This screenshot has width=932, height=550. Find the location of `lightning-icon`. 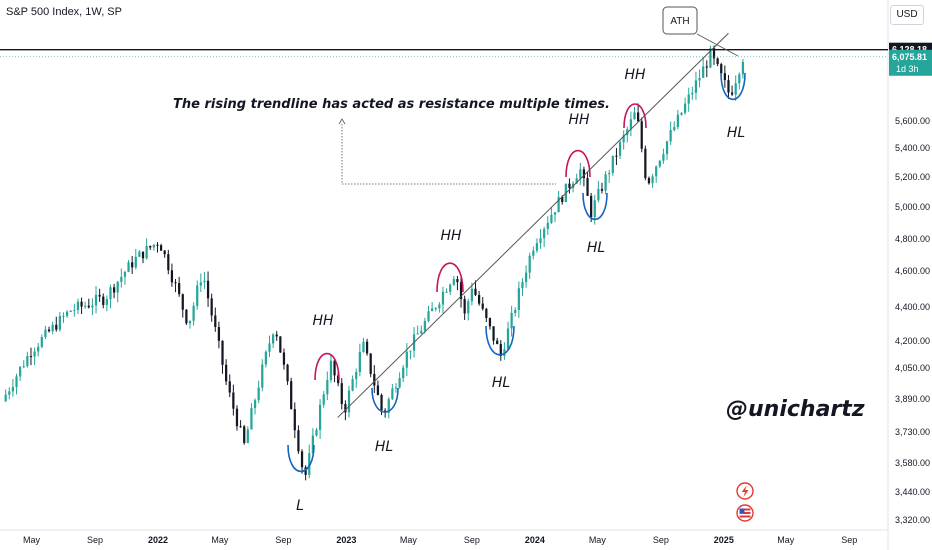

lightning-icon is located at coordinates (745, 491).